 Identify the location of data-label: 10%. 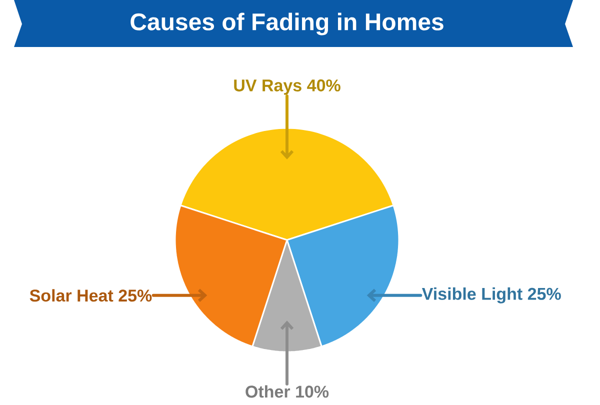
(312, 392).